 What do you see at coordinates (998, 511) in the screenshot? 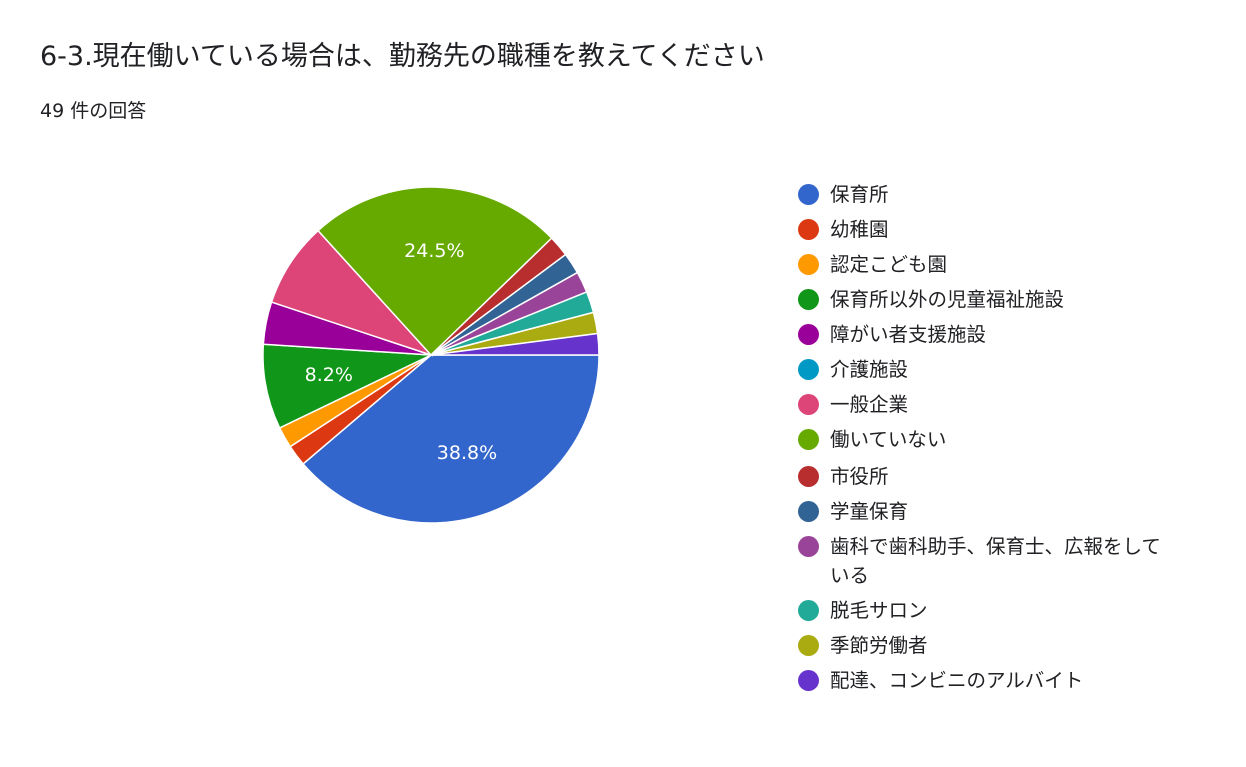
I see `legend-item: 学童保育` at bounding box center [998, 511].